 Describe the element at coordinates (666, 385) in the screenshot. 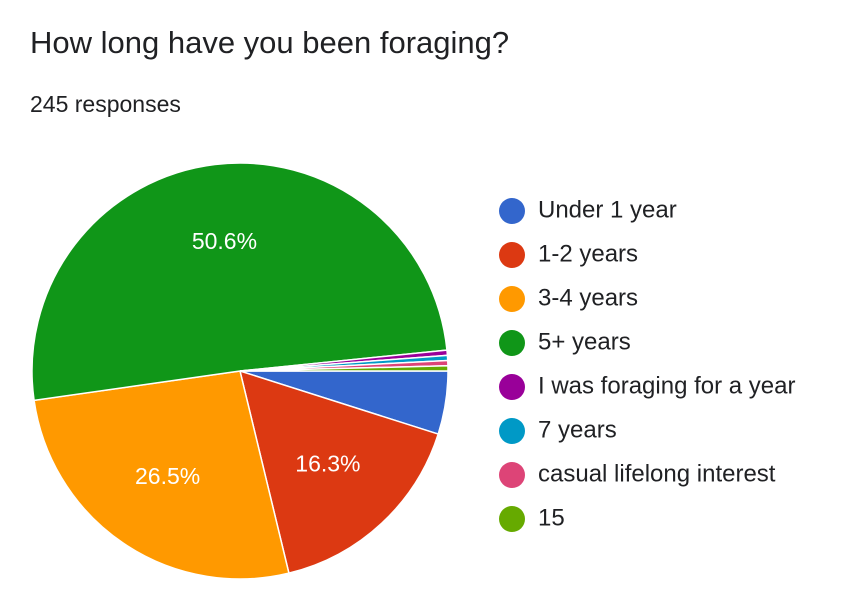

I see `legend-label: I was foraging for a year` at that location.